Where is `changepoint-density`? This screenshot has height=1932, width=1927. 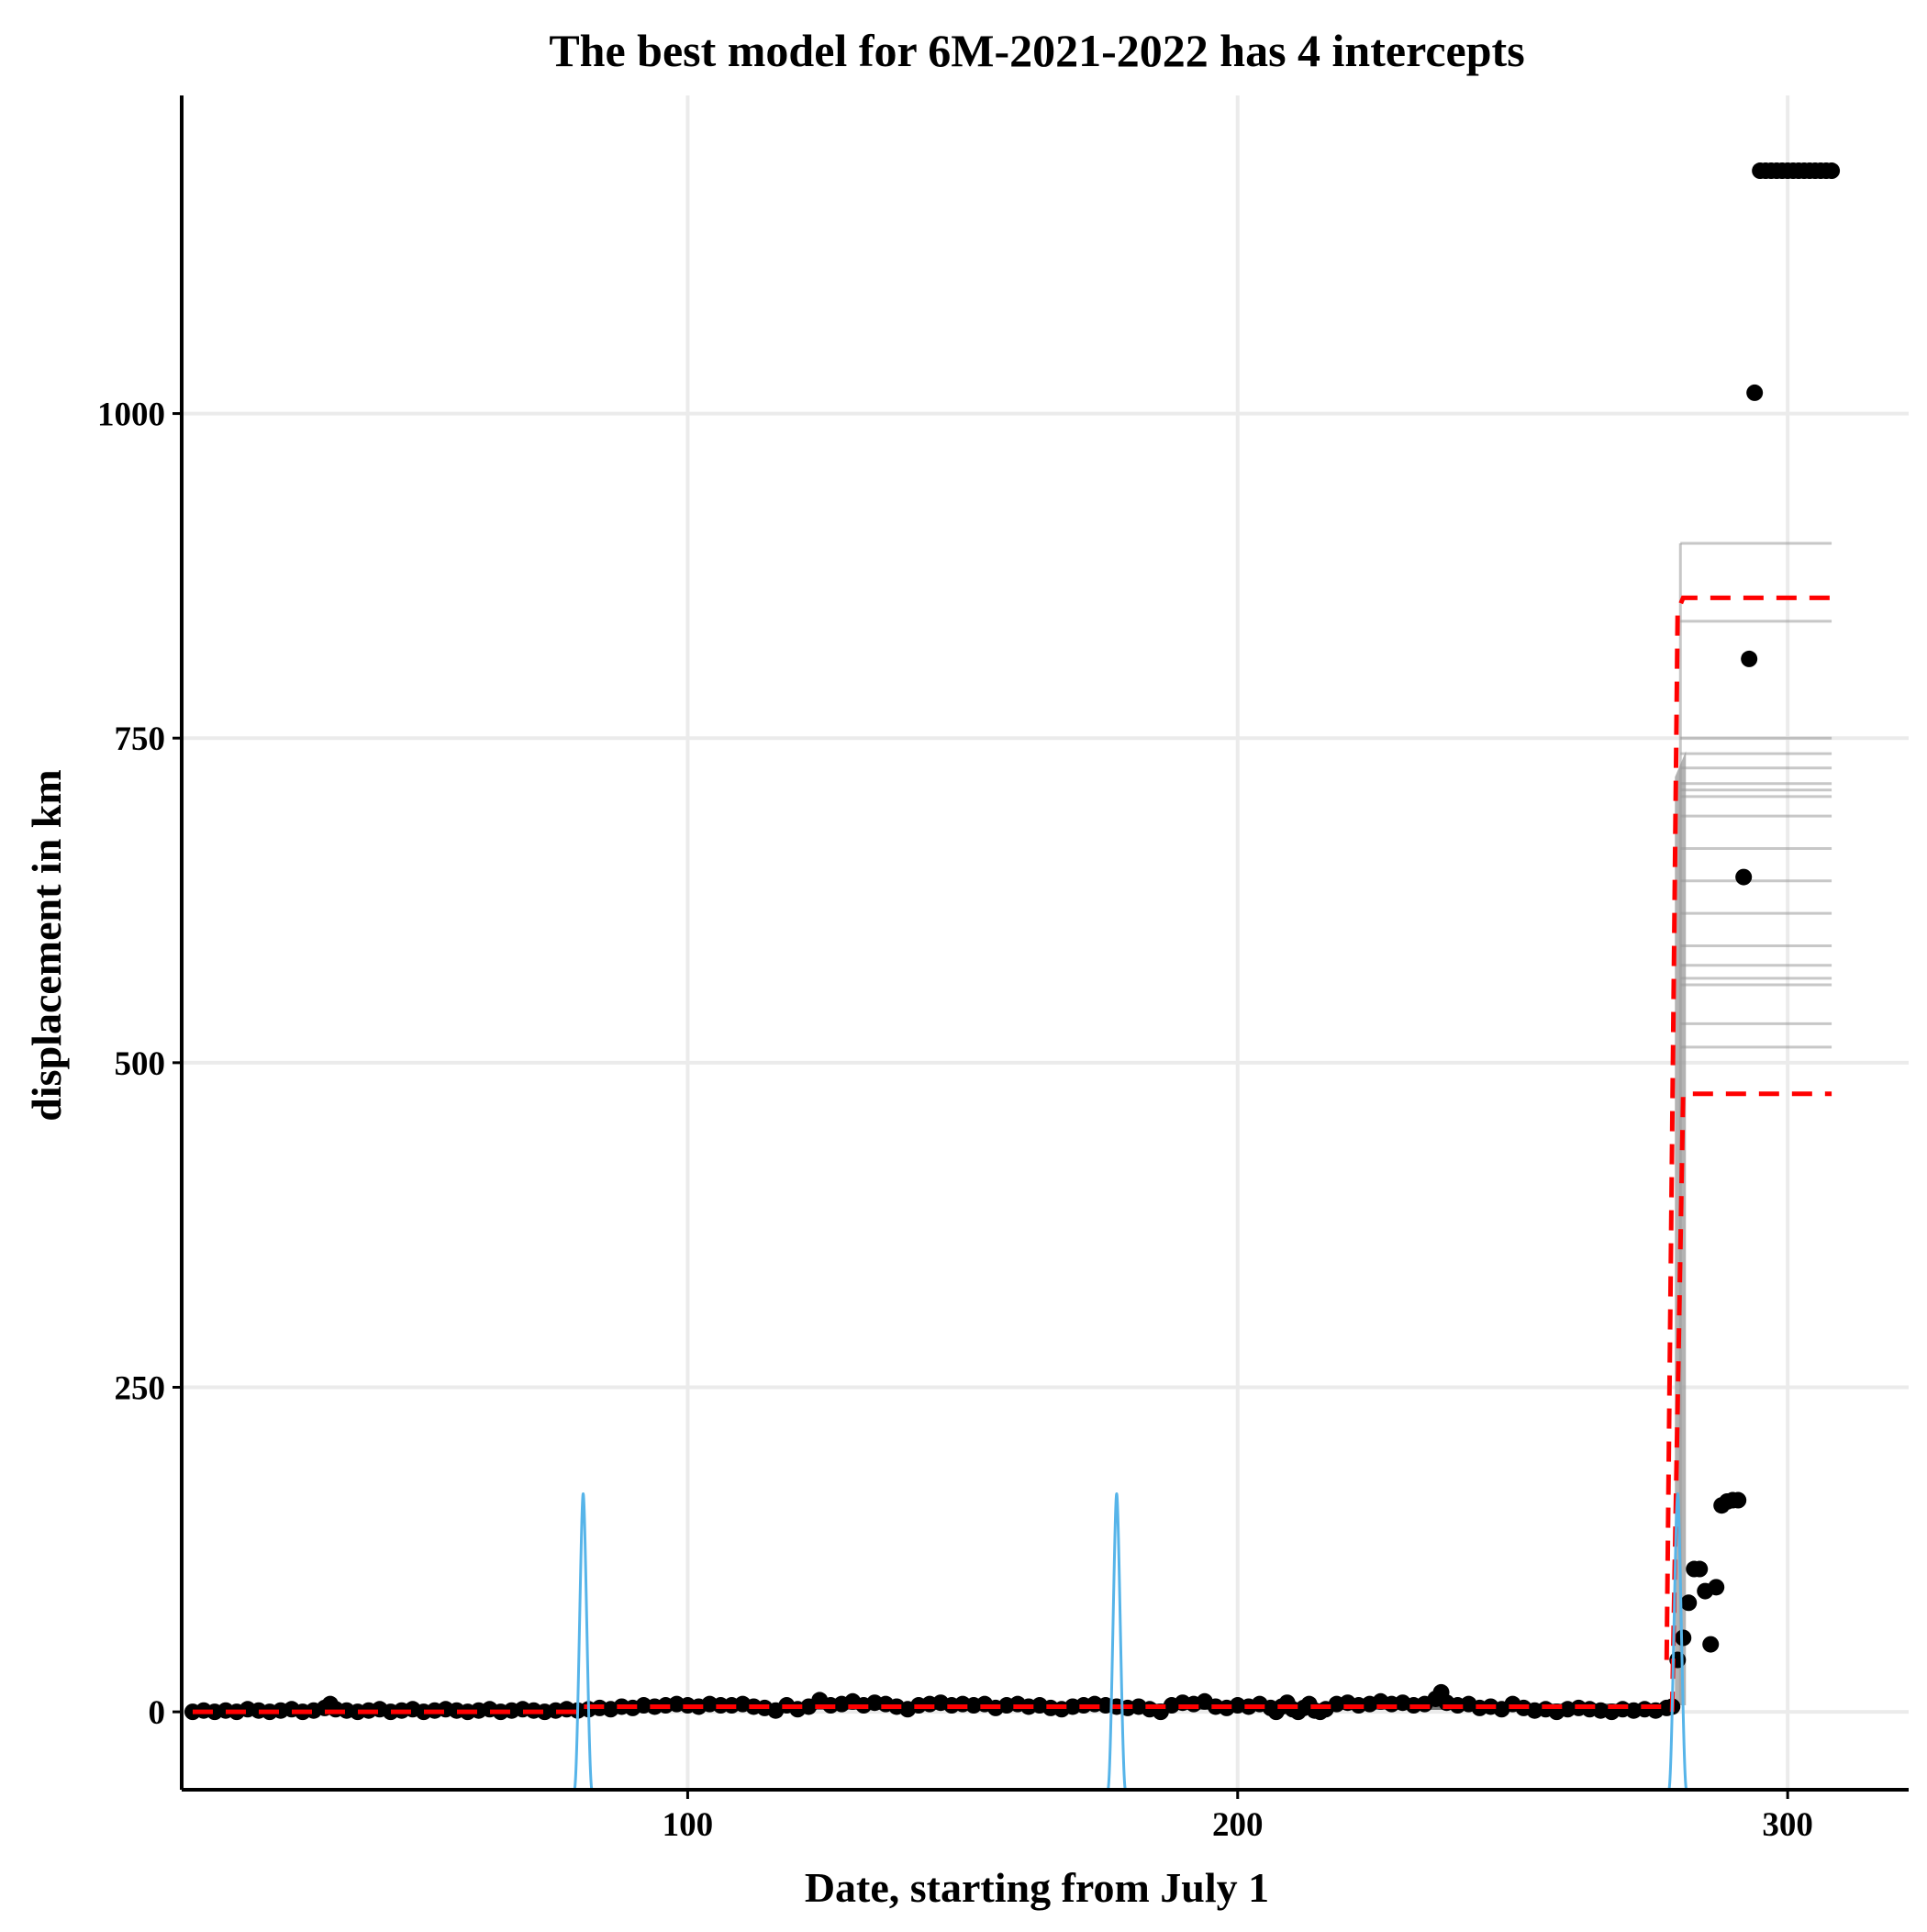
changepoint-density is located at coordinates (1130, 1641).